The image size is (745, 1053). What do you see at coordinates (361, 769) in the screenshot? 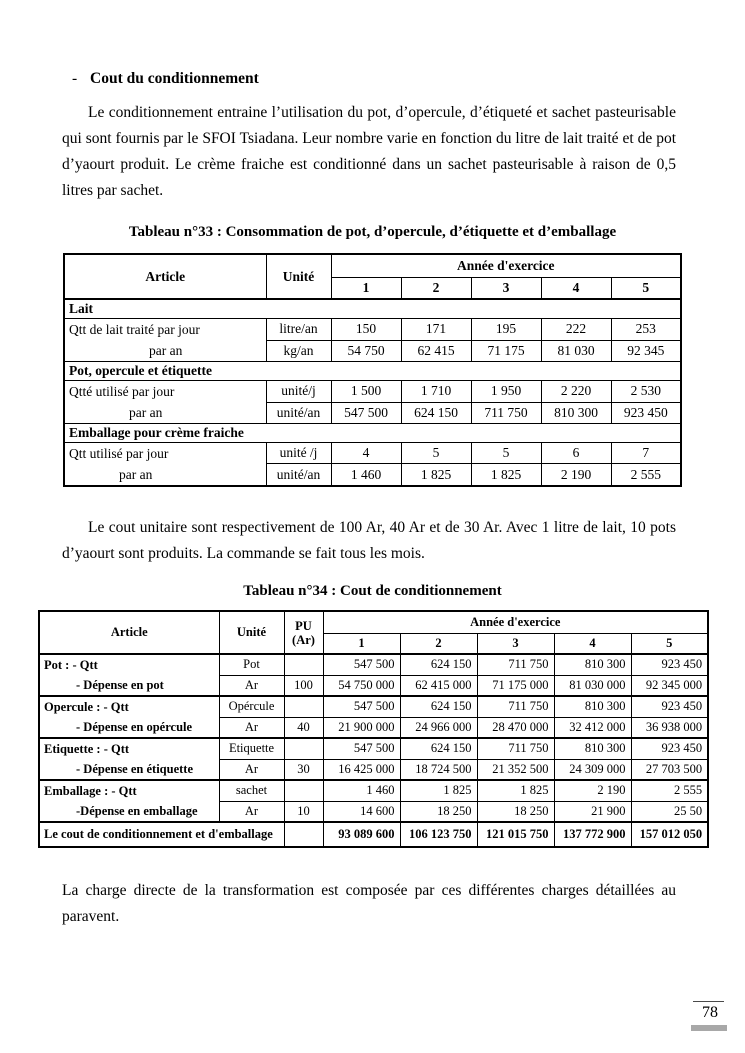
I see `value-cell: 16 425 000` at bounding box center [361, 769].